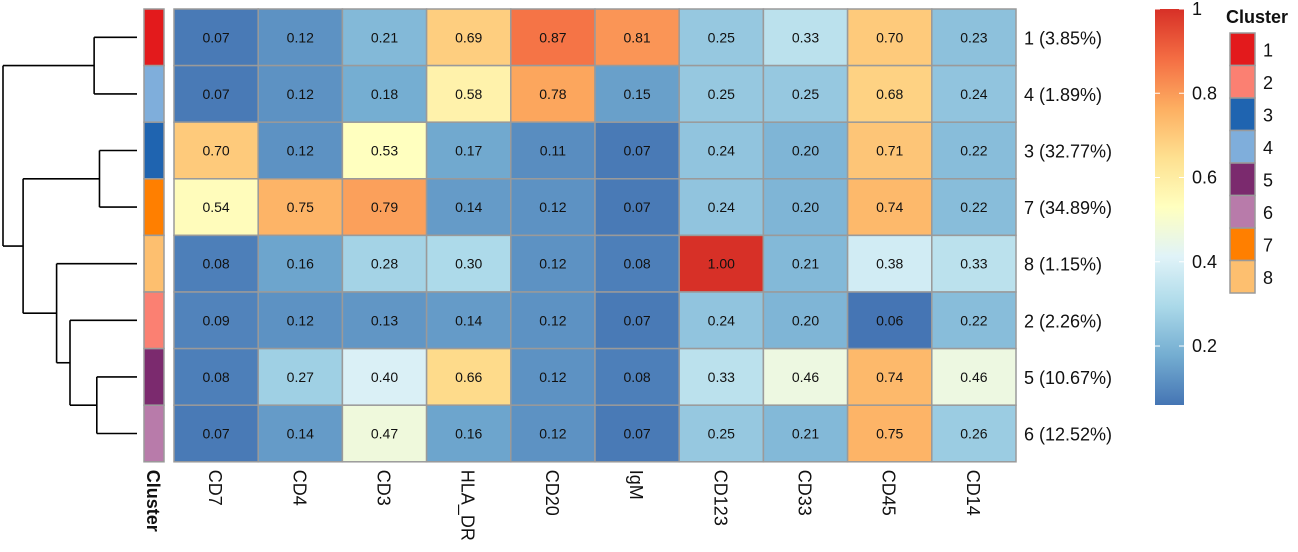 The width and height of the screenshot is (1298, 552). I want to click on cell-value-label: 0.21, so click(384, 37).